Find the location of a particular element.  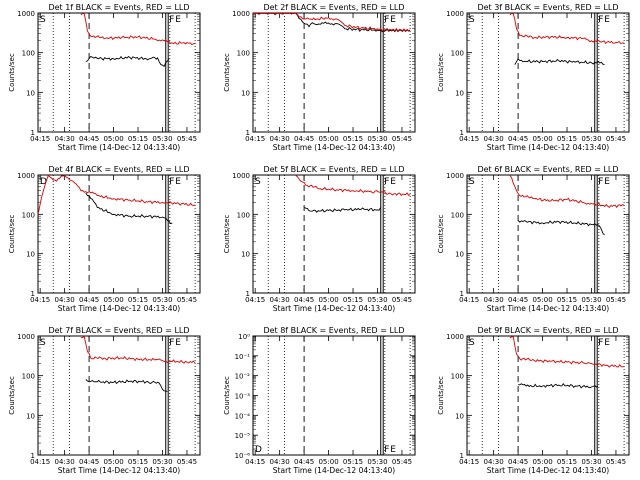

y-tick-label: 10⁻² is located at coordinates (243, 377).